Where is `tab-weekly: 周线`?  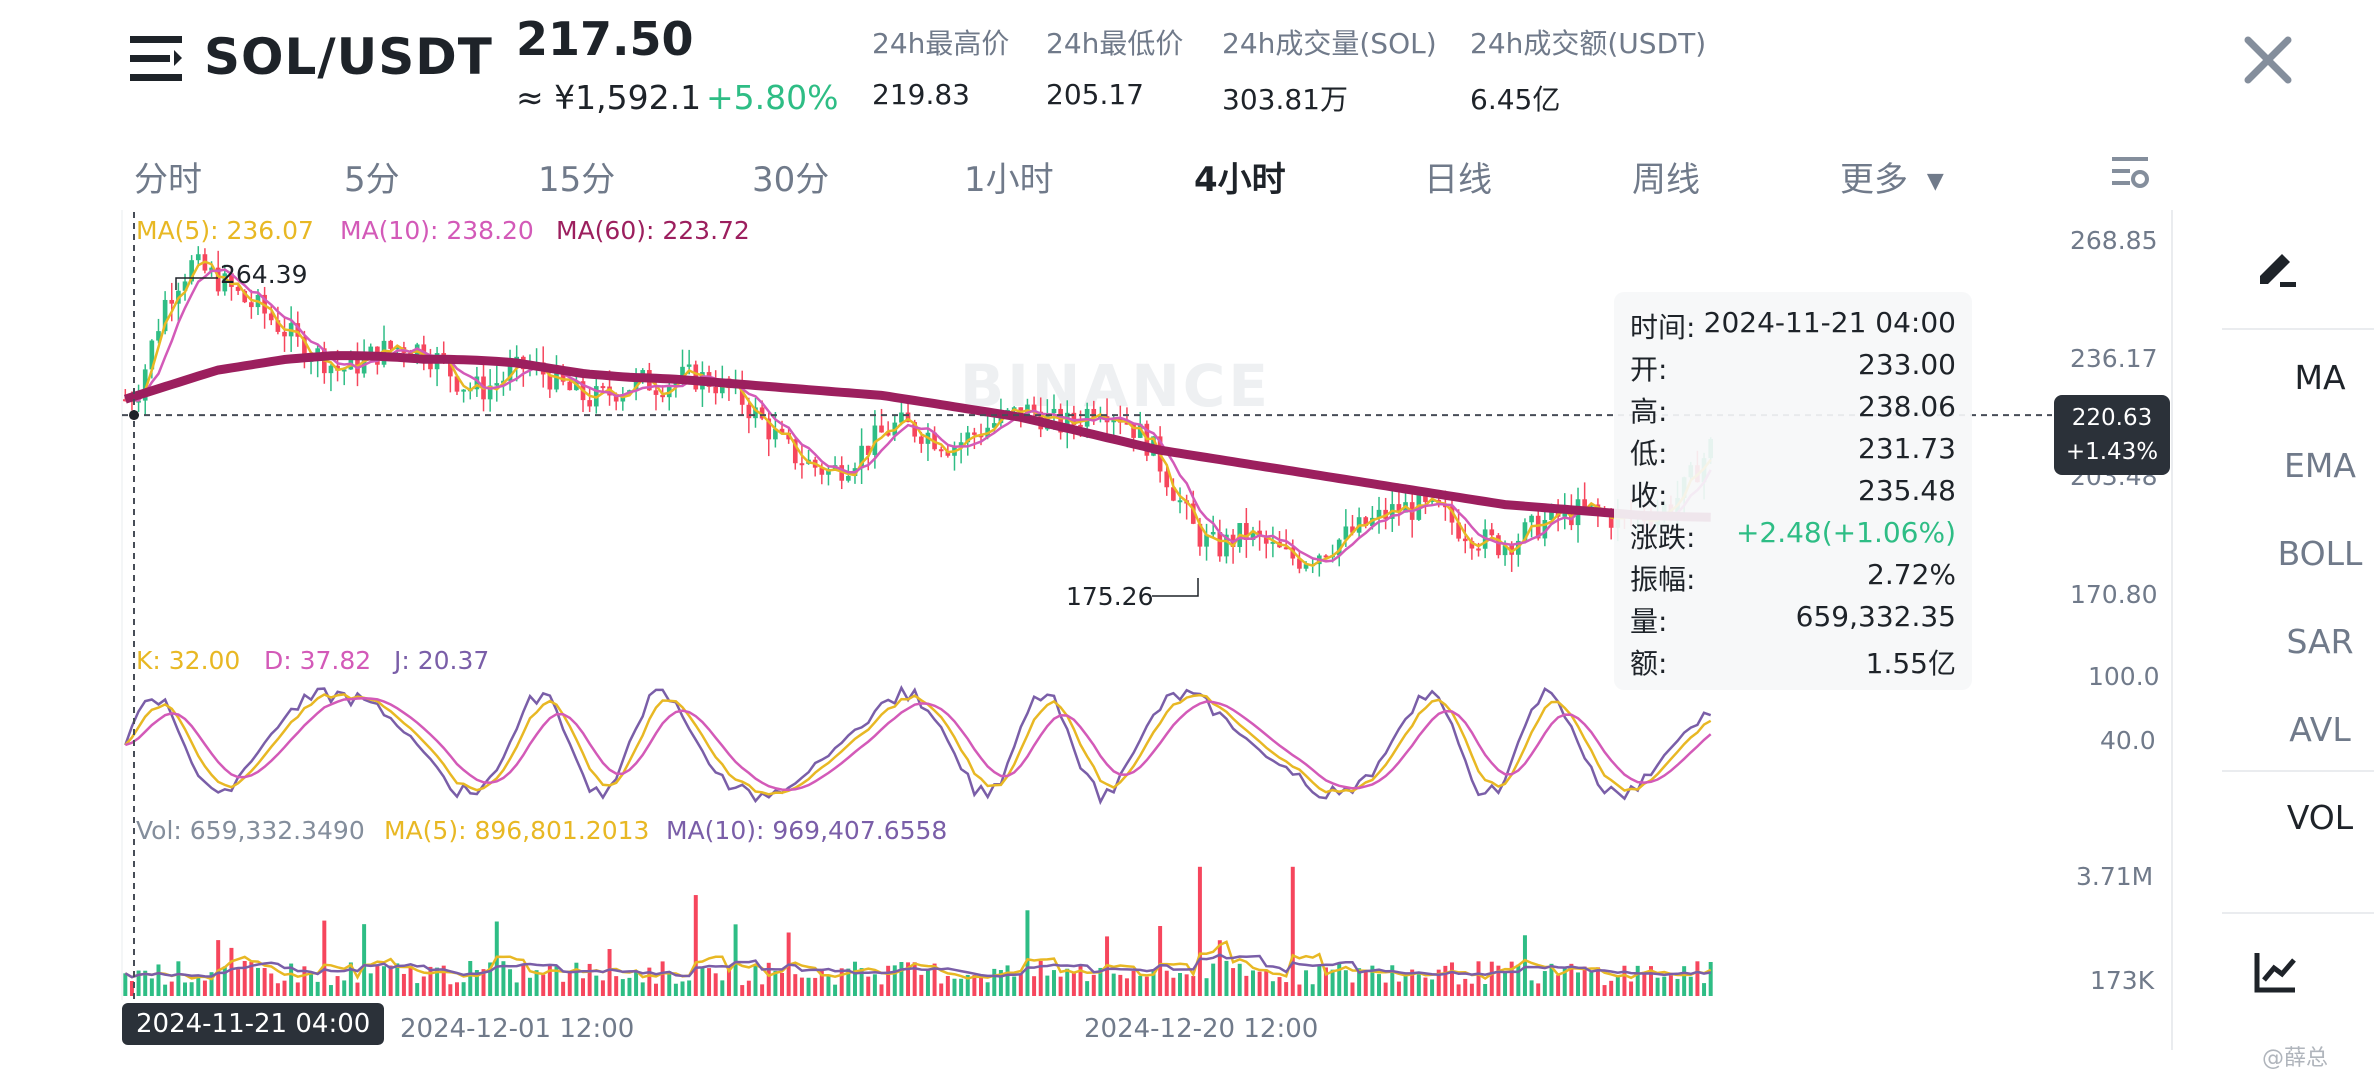
tab-weekly: 周线 is located at coordinates (1666, 180).